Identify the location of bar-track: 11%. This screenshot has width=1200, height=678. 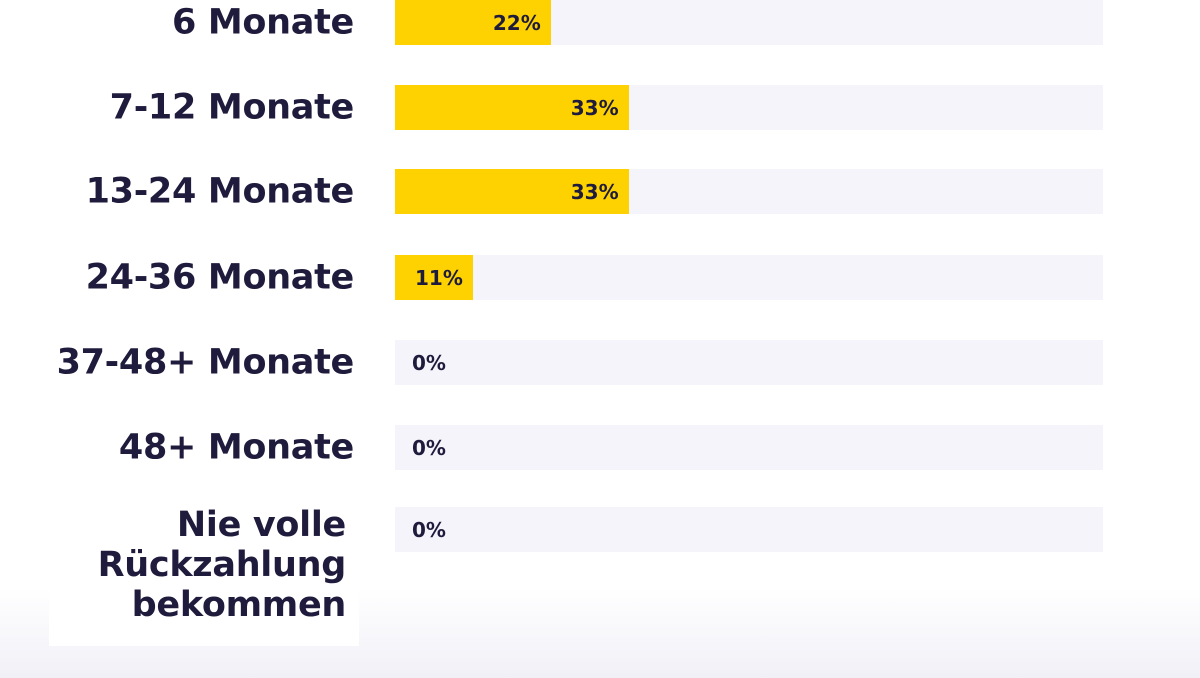
(749, 277).